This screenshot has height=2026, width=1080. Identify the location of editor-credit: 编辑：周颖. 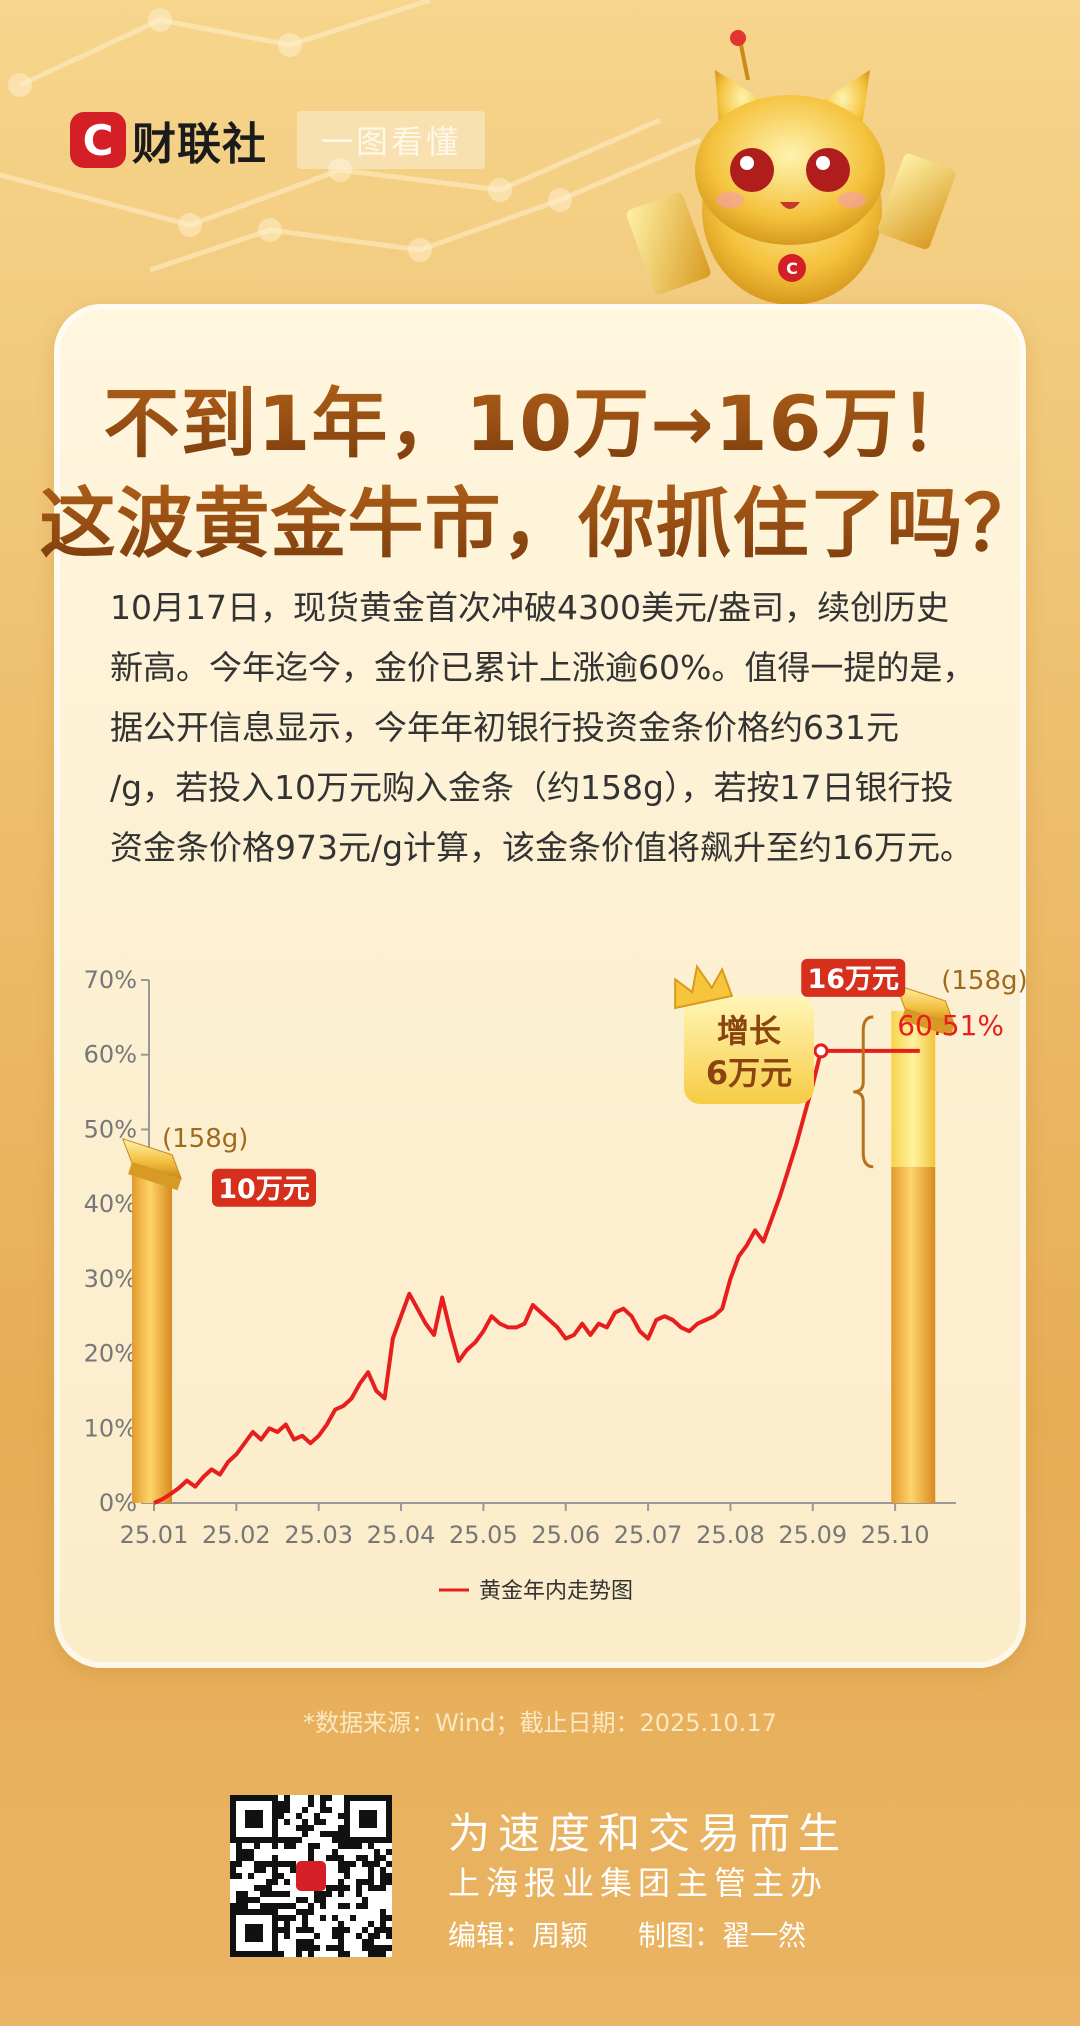
(518, 1935).